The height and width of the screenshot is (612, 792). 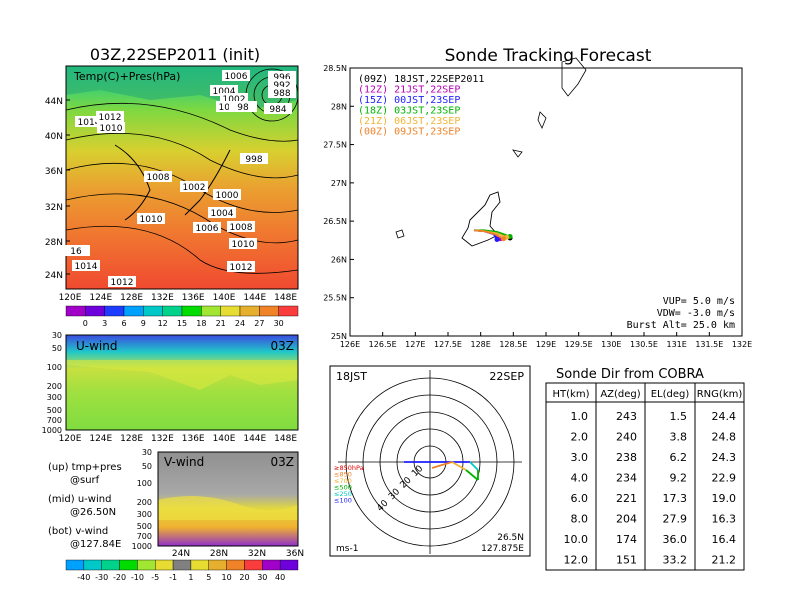 I want to click on pressure-label: 984, so click(x=277, y=110).